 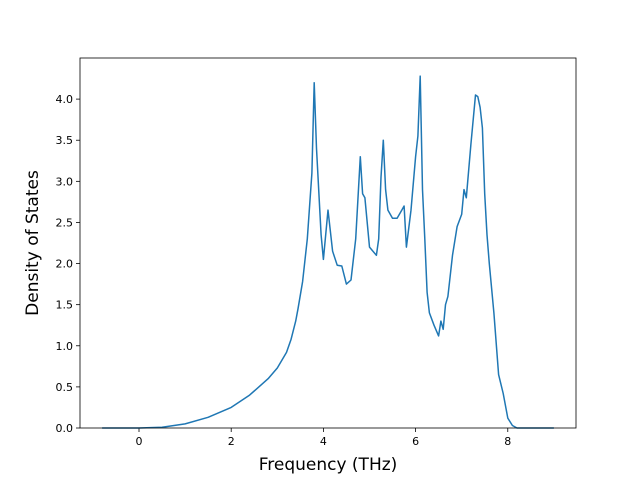 I want to click on y-tick-label: 4.0, so click(x=65, y=99).